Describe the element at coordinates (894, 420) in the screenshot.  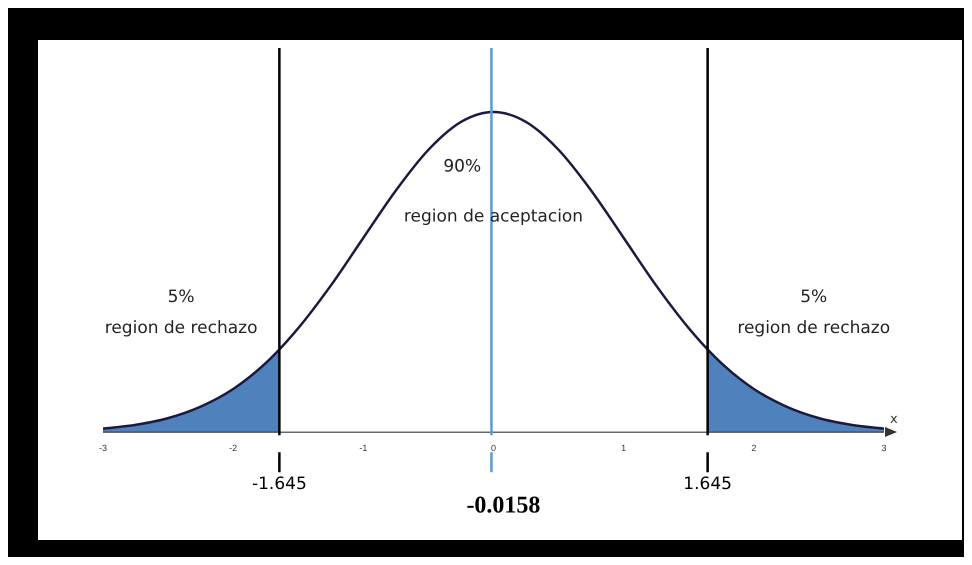
I see `x-axis-title: x` at that location.